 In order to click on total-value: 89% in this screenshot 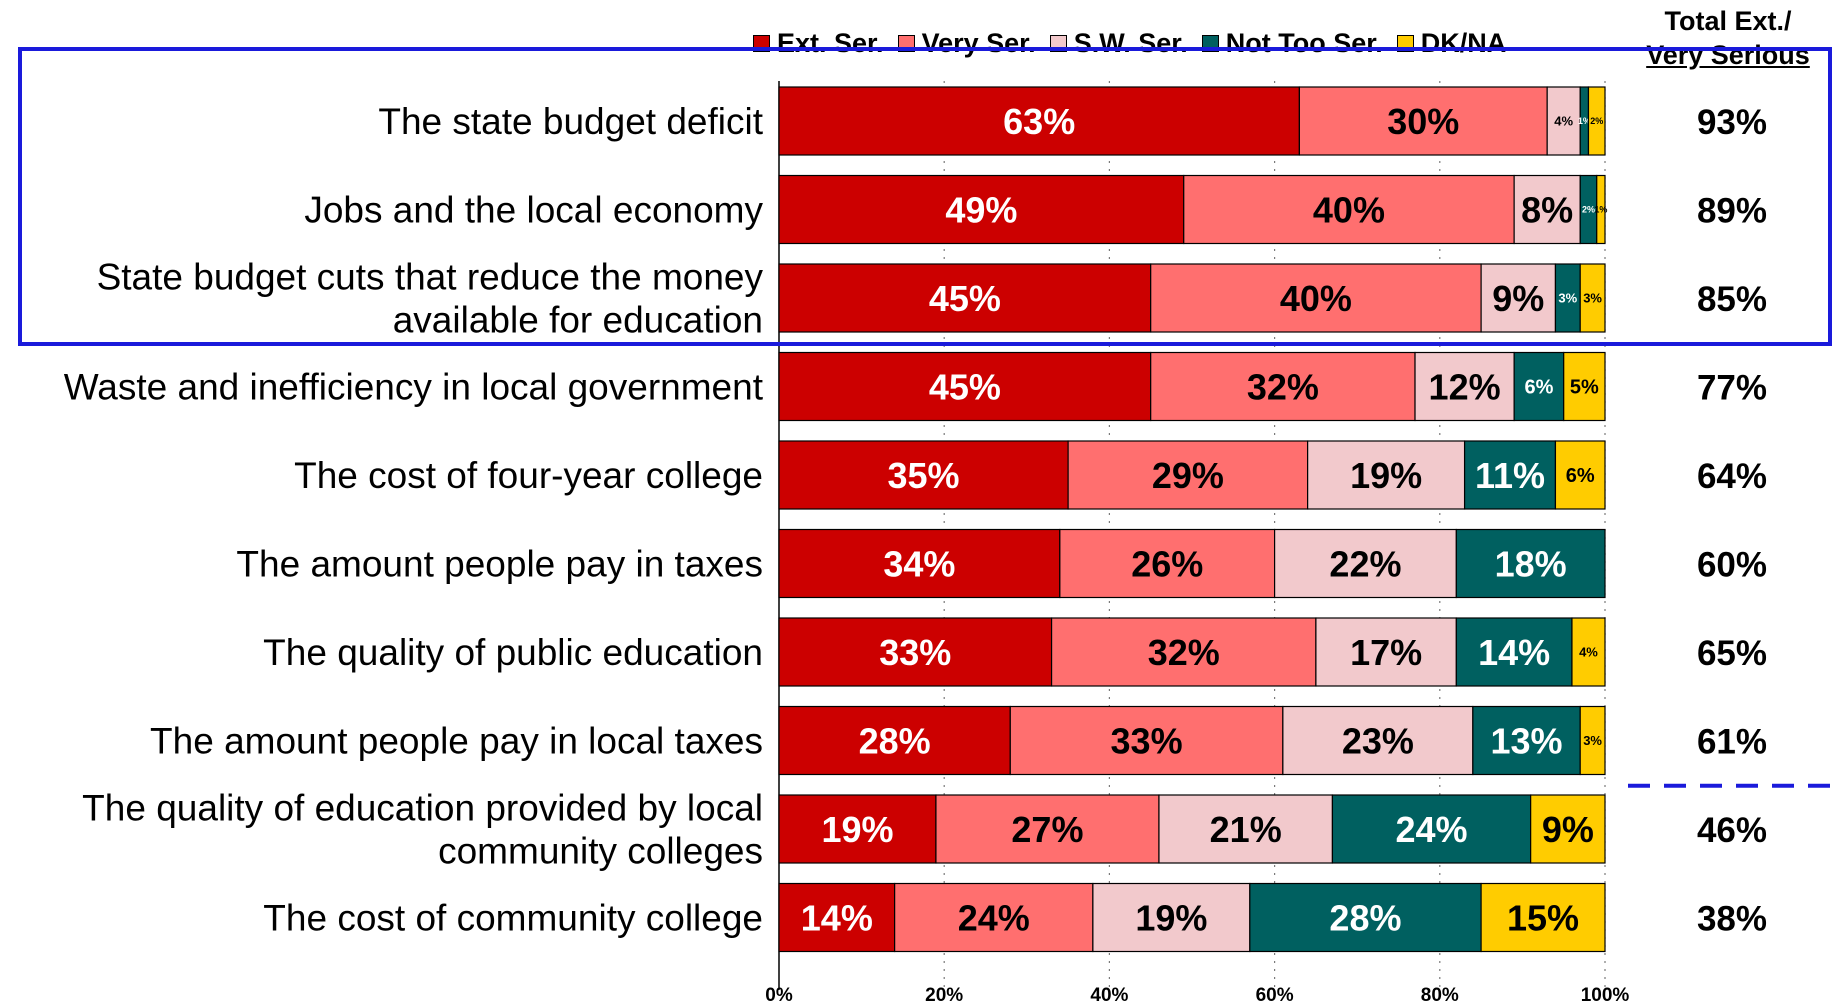, I will do `click(1732, 211)`.